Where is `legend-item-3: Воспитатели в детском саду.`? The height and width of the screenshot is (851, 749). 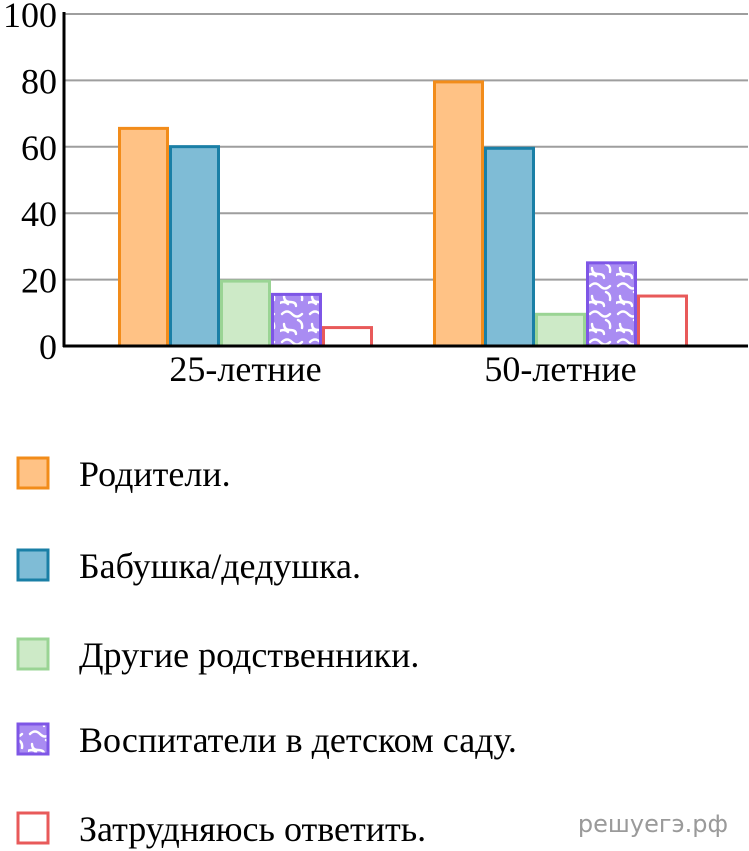 legend-item-3: Воспитатели в детском саду. is located at coordinates (266, 740).